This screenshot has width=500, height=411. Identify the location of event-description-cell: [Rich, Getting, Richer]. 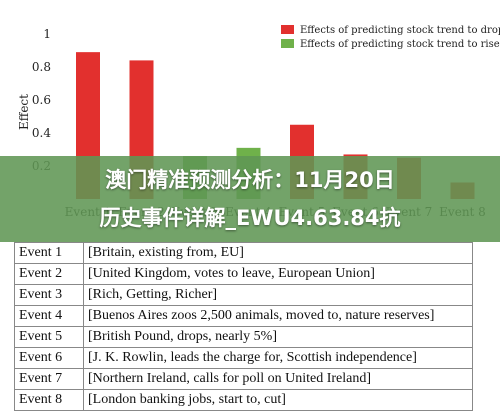
(278, 295).